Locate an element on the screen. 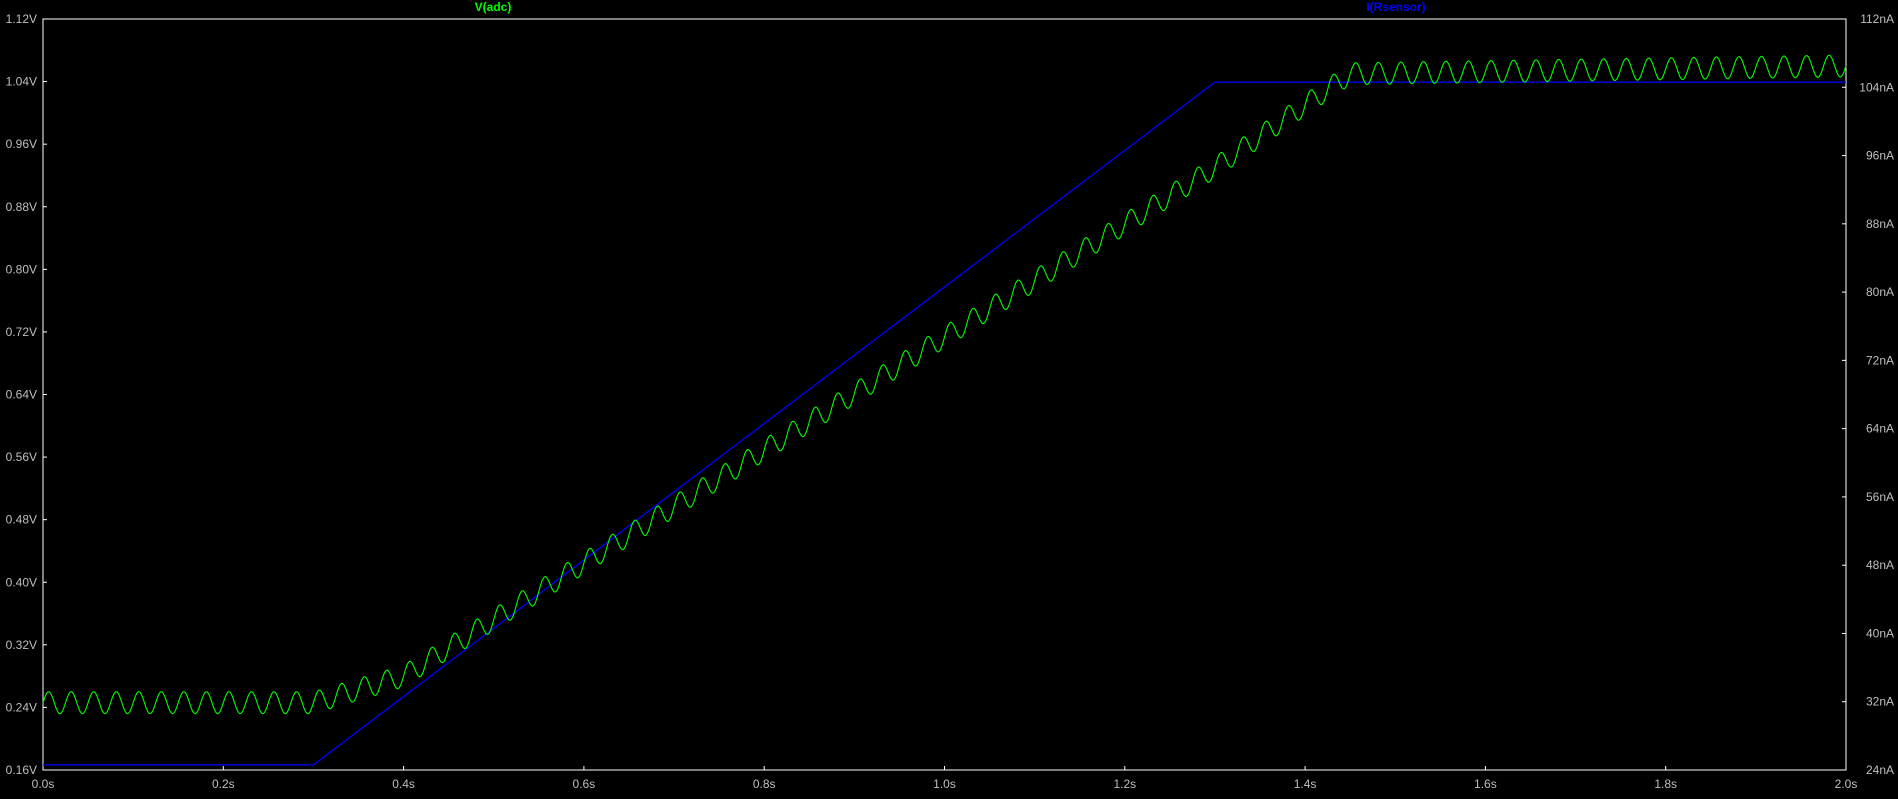 The image size is (1898, 799). y-right-tick-label: 72nA is located at coordinates (1880, 360).